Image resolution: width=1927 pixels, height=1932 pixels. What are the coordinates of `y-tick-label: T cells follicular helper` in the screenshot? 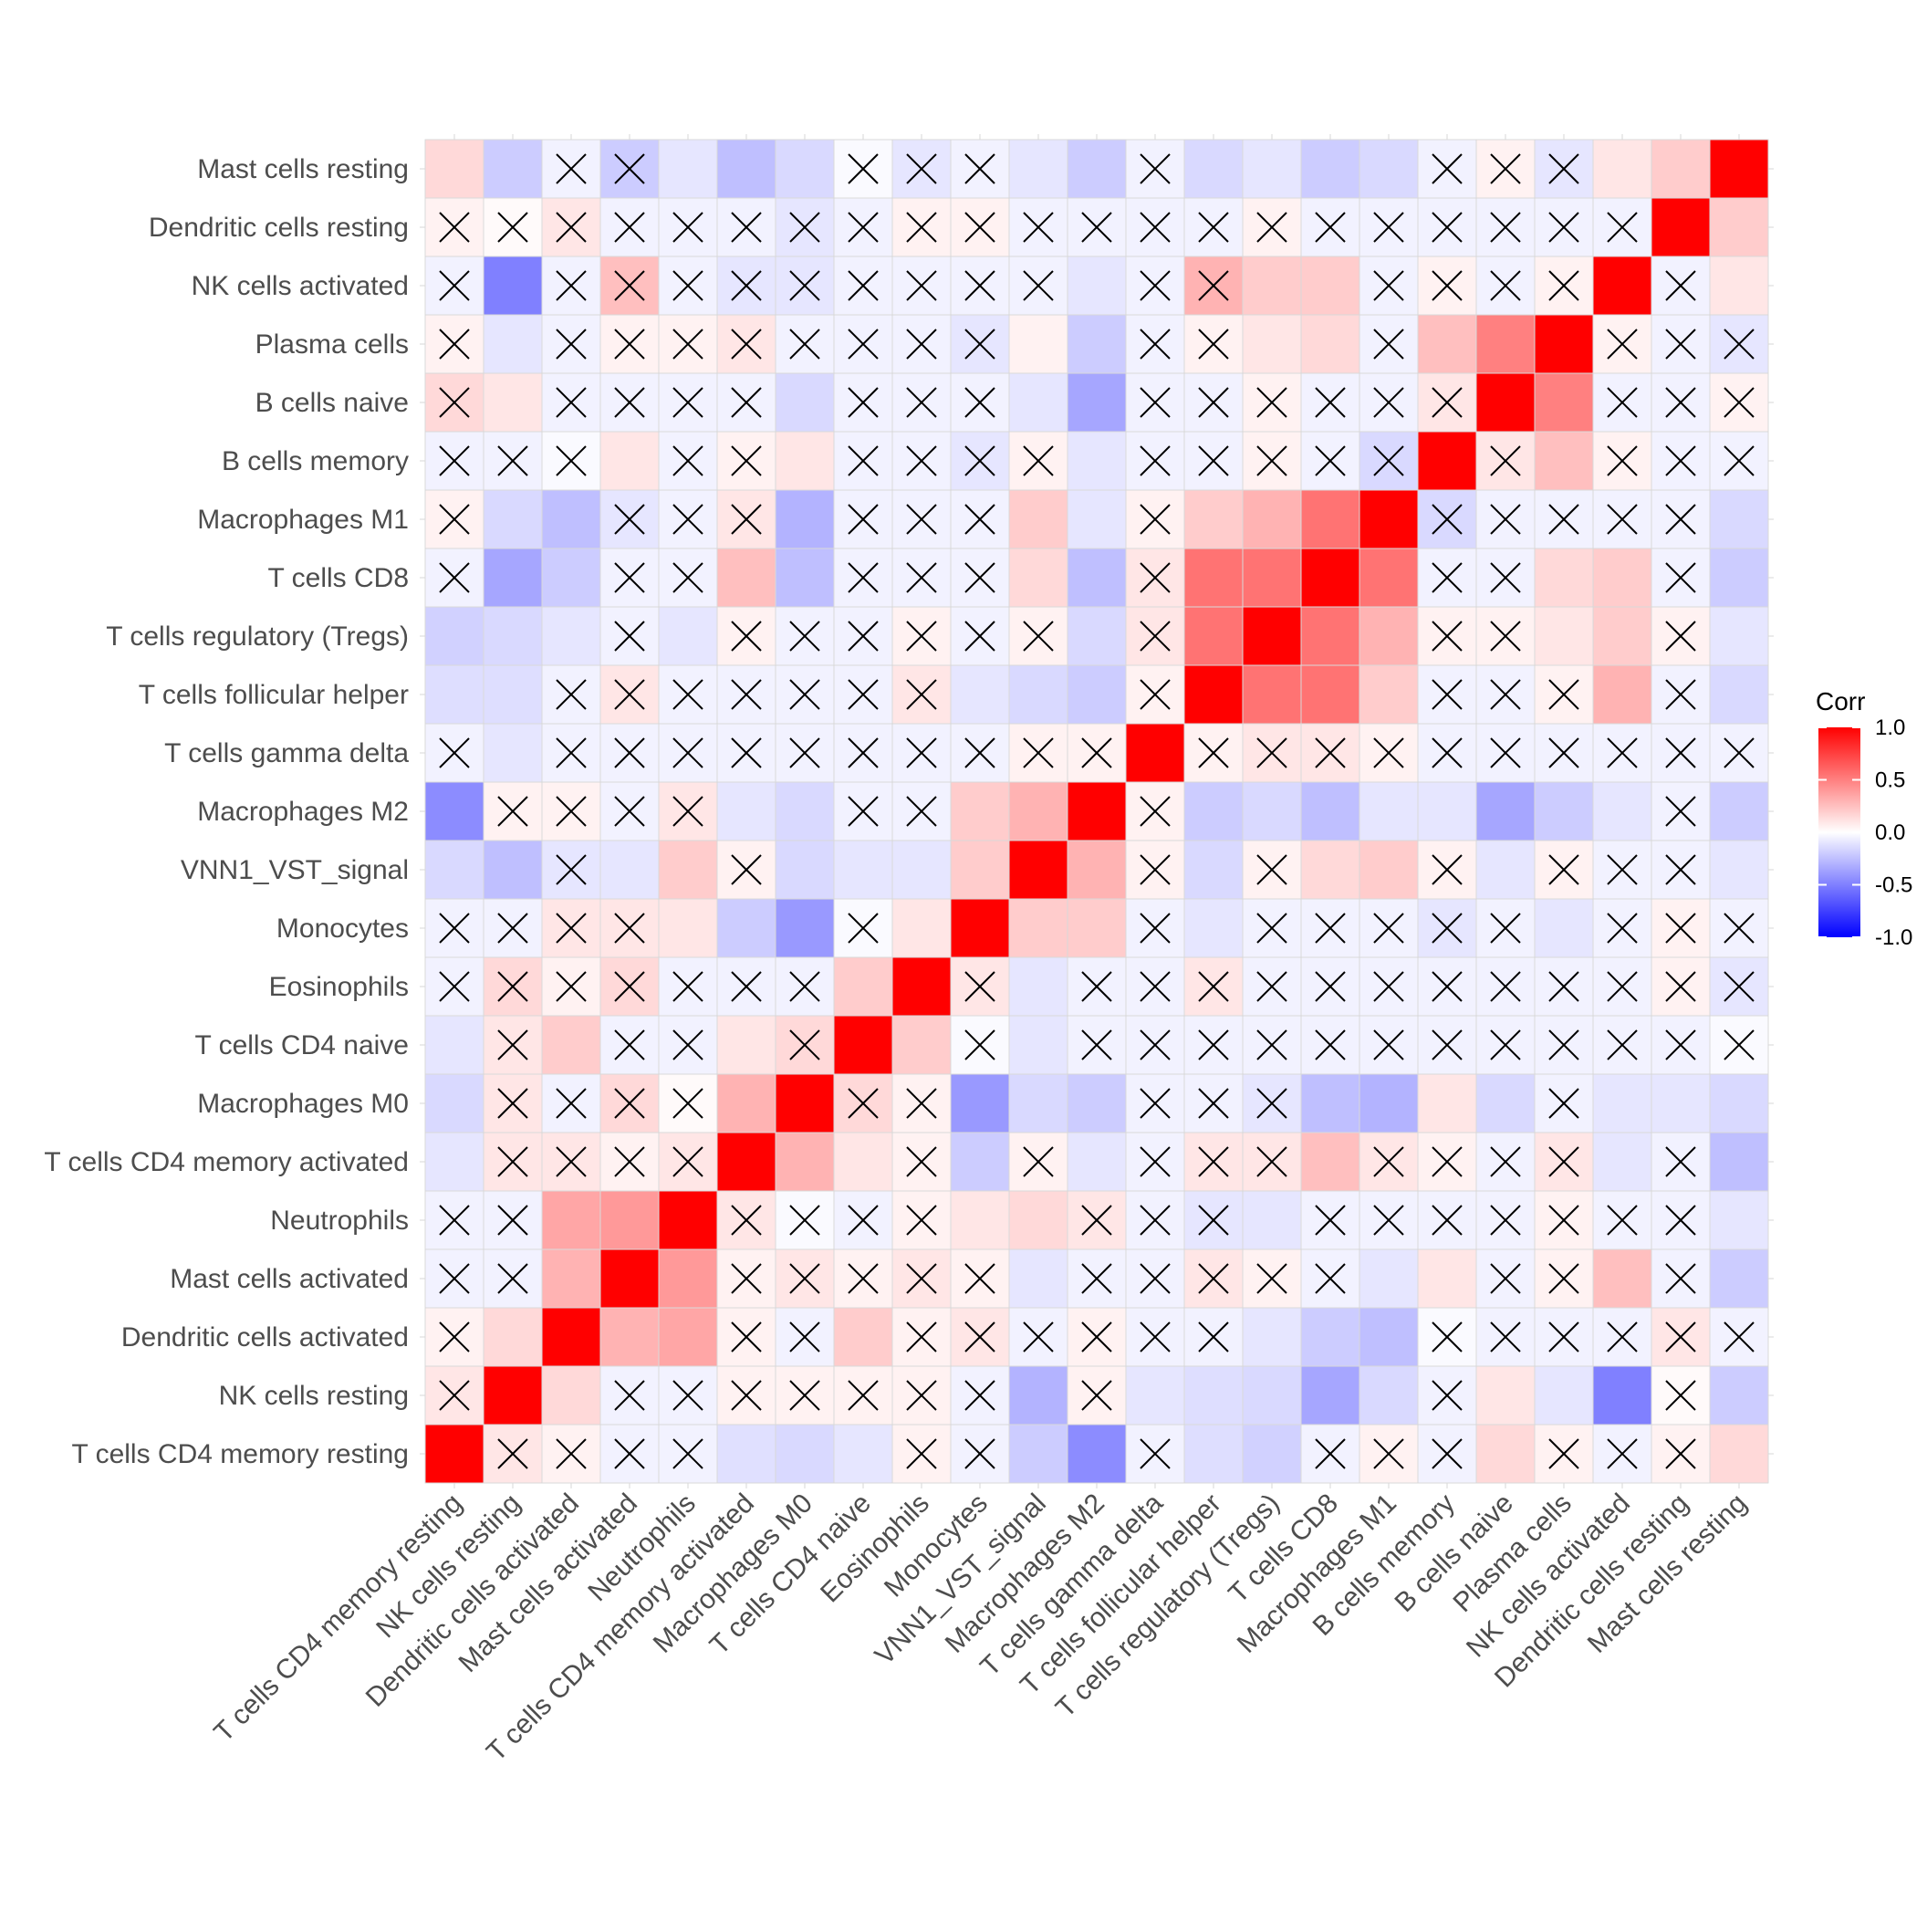 It's located at (274, 695).